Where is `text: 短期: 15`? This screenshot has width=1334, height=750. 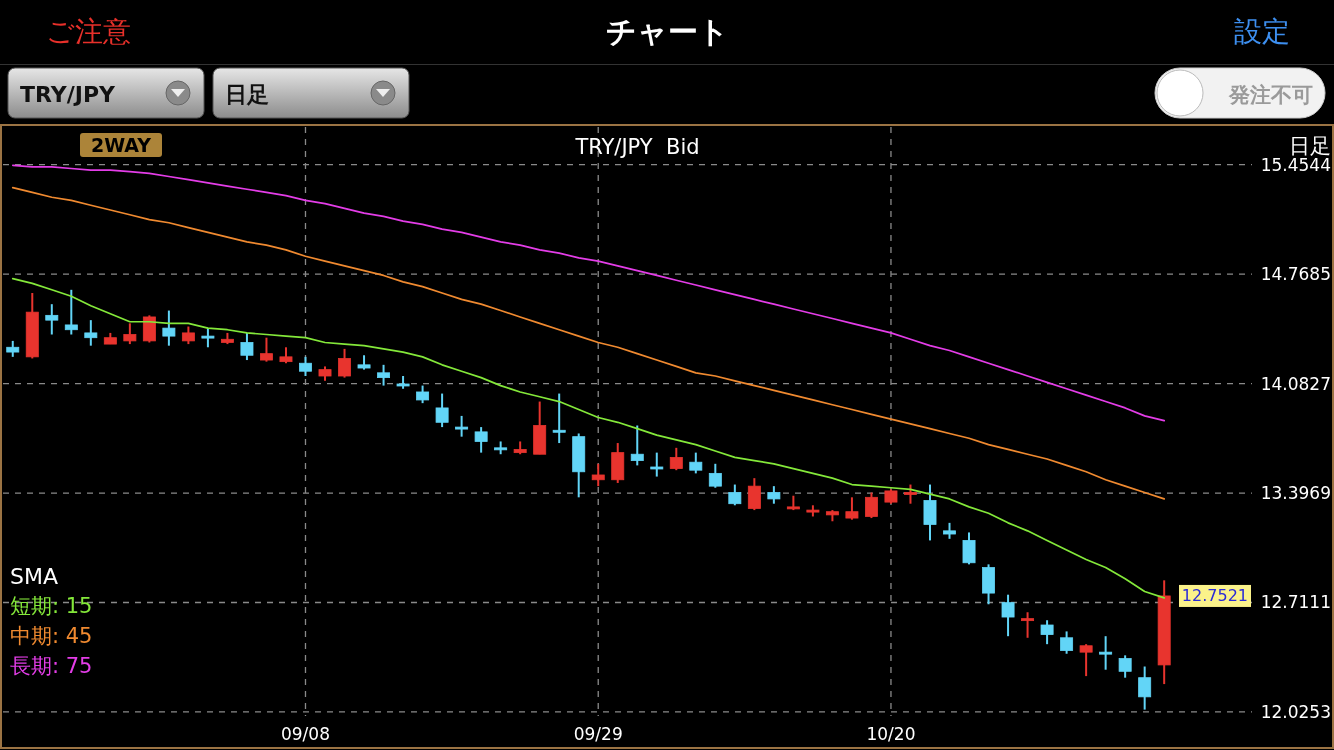 text: 短期: 15 is located at coordinates (51, 606).